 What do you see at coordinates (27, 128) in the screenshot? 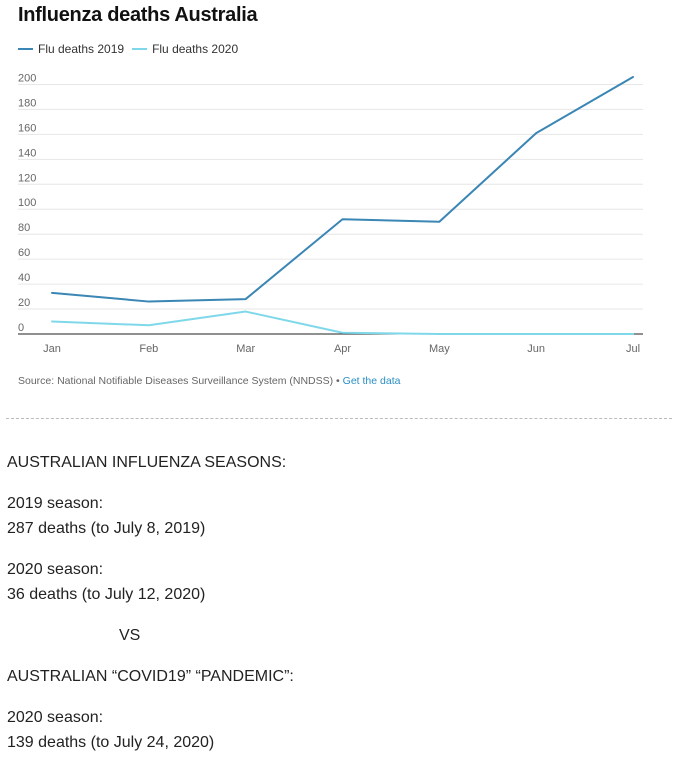
I see `y-tick-label: 160` at bounding box center [27, 128].